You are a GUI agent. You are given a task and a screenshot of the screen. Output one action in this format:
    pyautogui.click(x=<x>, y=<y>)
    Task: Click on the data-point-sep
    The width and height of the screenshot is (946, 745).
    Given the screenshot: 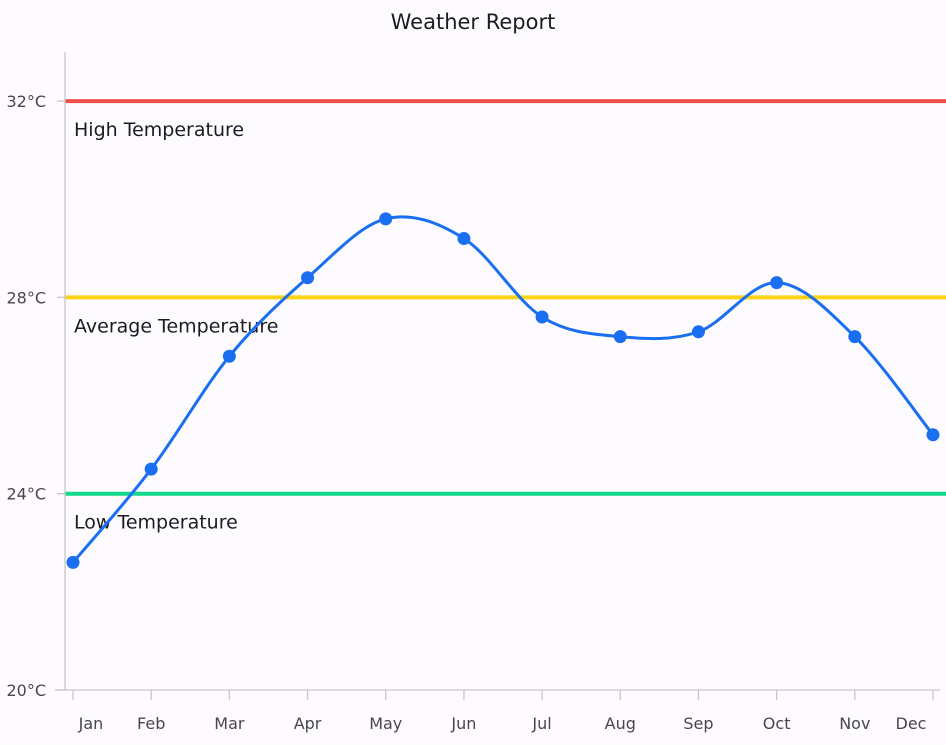 What is the action you would take?
    pyautogui.click(x=698, y=332)
    